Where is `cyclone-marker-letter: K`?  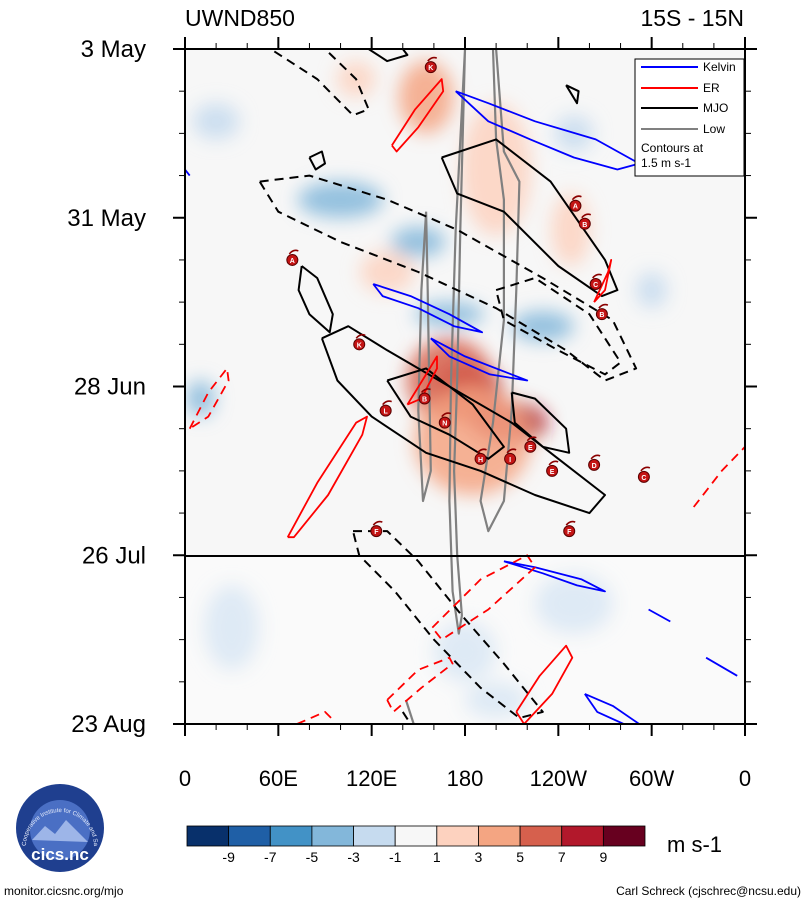 cyclone-marker-letter: K is located at coordinates (430, 68).